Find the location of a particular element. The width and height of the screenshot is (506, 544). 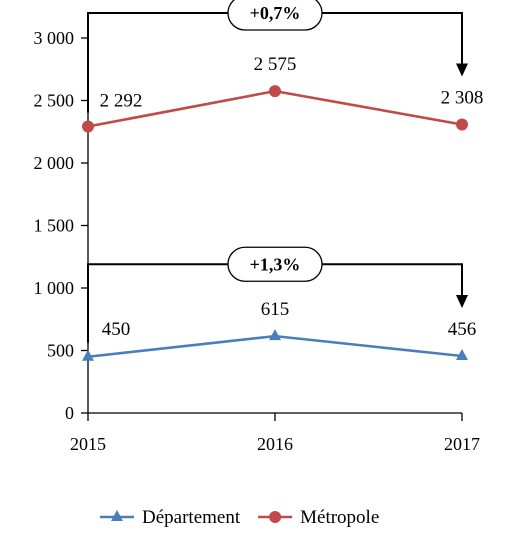

data-label: 615 is located at coordinates (275, 309).